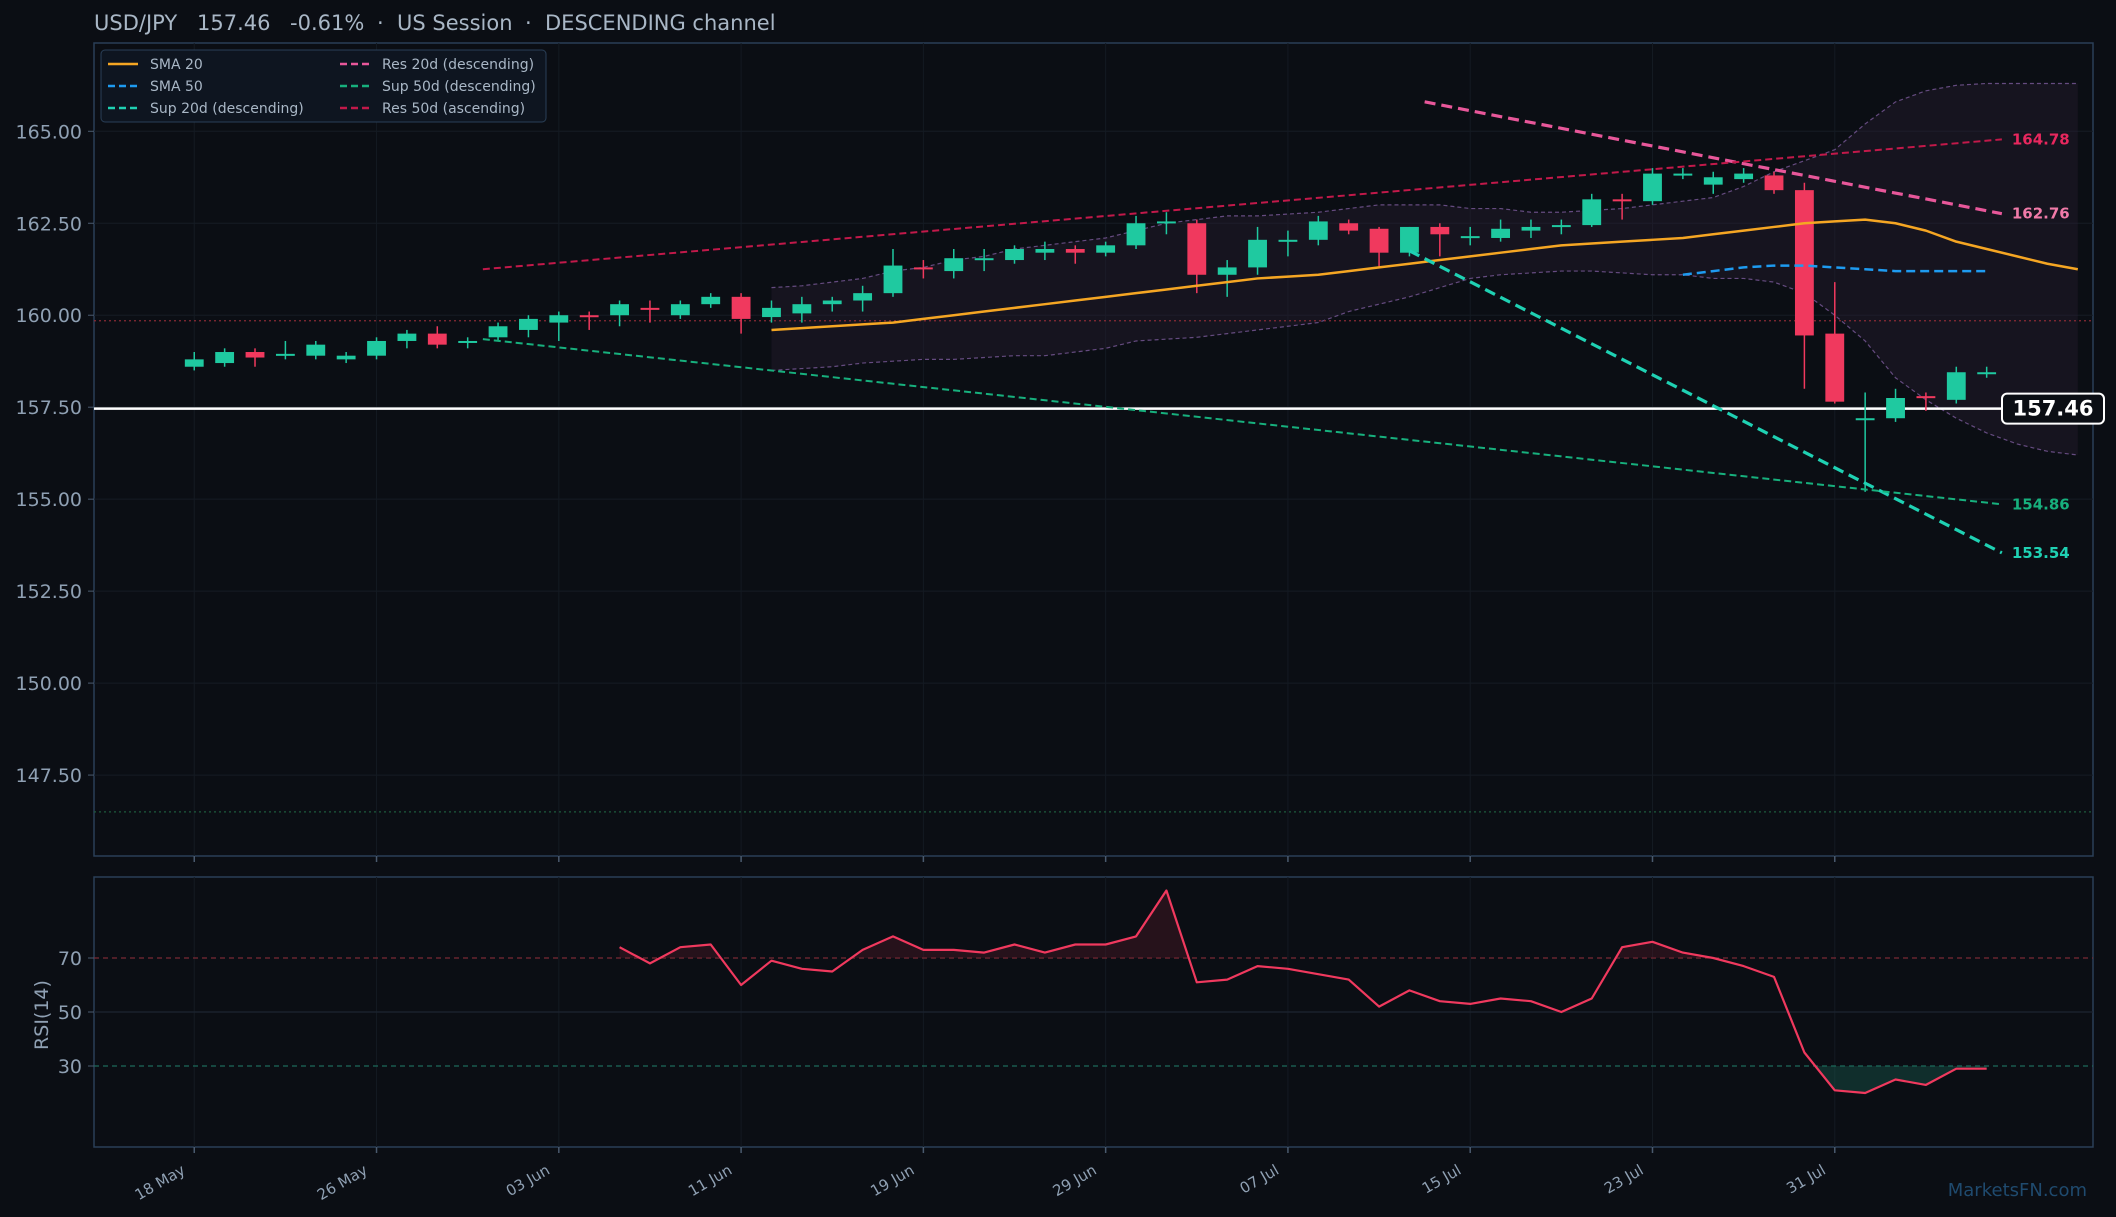  I want to click on chart-title-symbol: USD/JPY, so click(135, 23).